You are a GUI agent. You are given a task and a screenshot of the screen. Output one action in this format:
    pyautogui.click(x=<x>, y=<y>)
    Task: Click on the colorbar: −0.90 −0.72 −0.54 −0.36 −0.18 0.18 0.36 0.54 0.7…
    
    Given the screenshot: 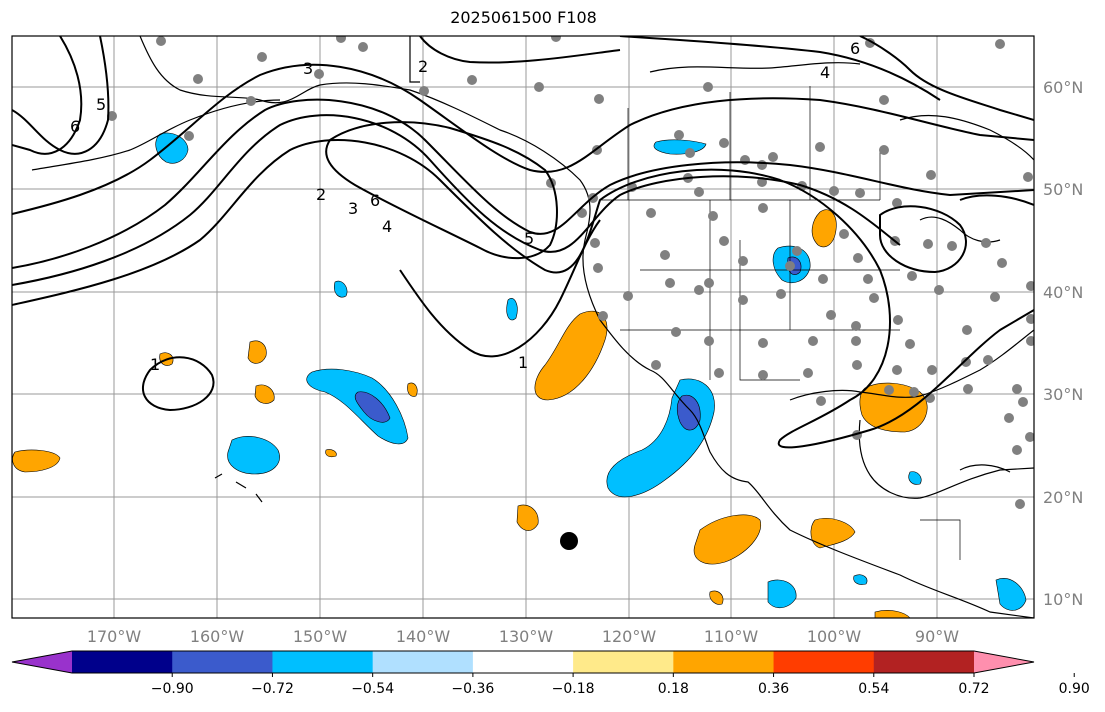 What is the action you would take?
    pyautogui.click(x=550, y=673)
    